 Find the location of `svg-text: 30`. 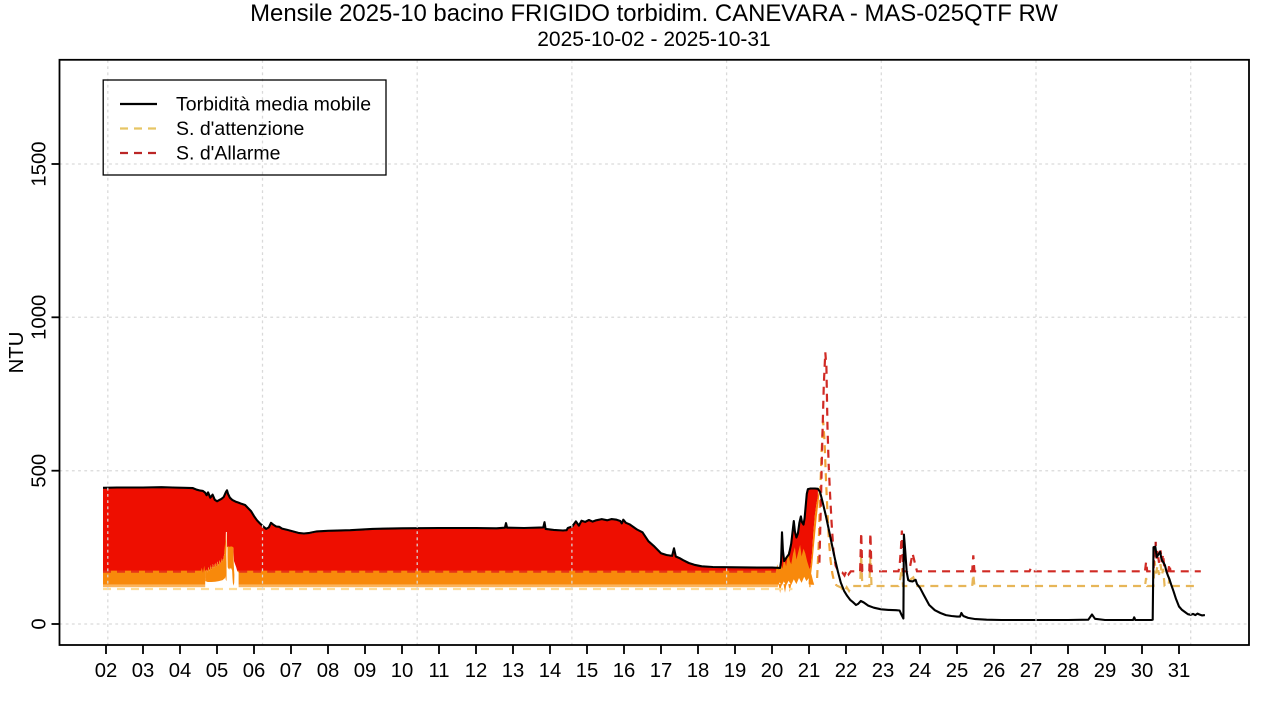

svg-text: 30 is located at coordinates (1142, 671).